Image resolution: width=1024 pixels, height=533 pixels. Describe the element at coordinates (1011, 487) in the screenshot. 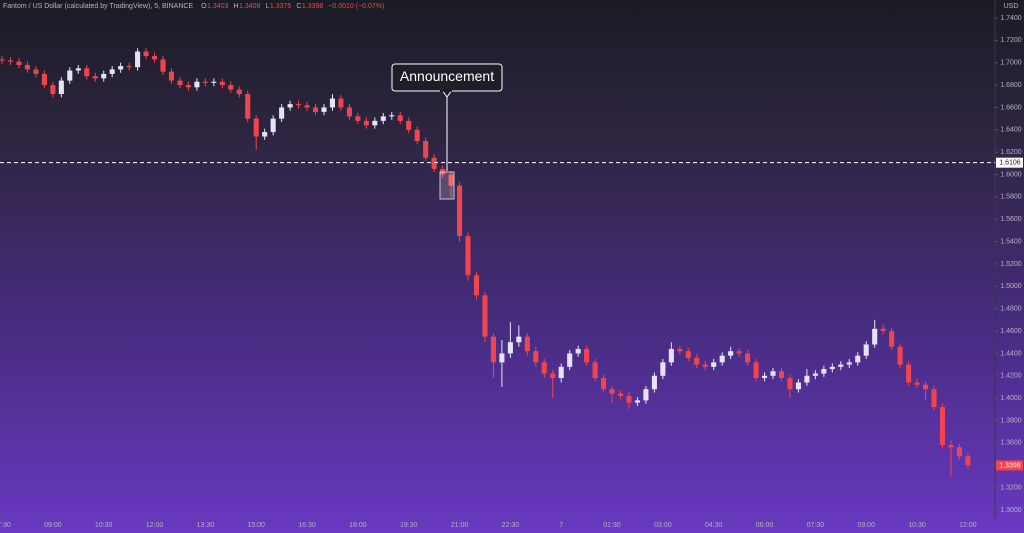

I see `y-tick-label: 1.3200` at that location.